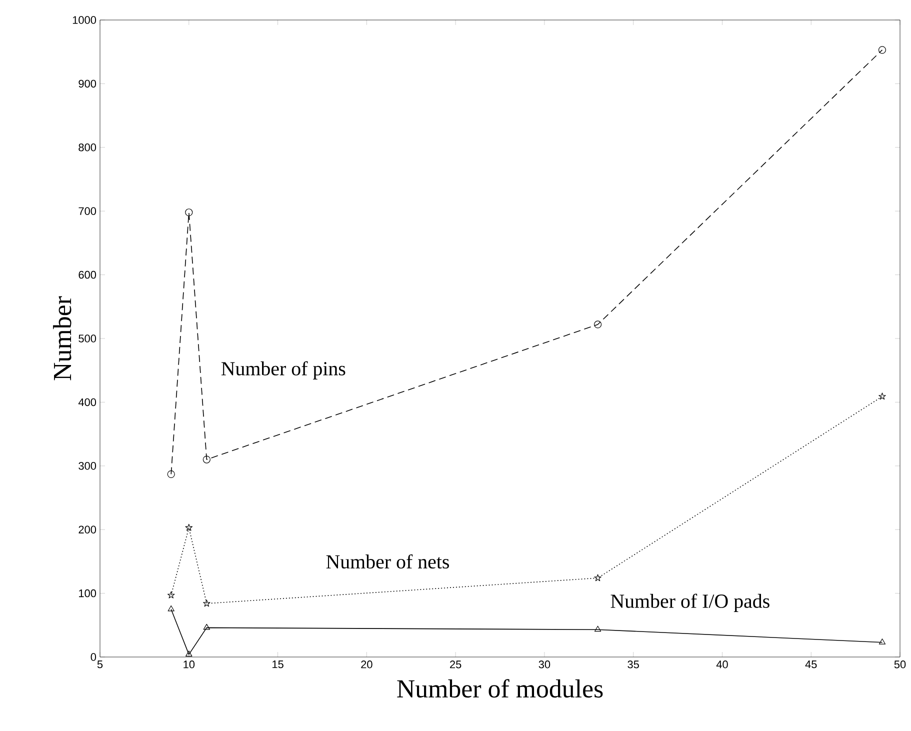  Describe the element at coordinates (544, 664) in the screenshot. I see `x-tick-label: 30` at that location.